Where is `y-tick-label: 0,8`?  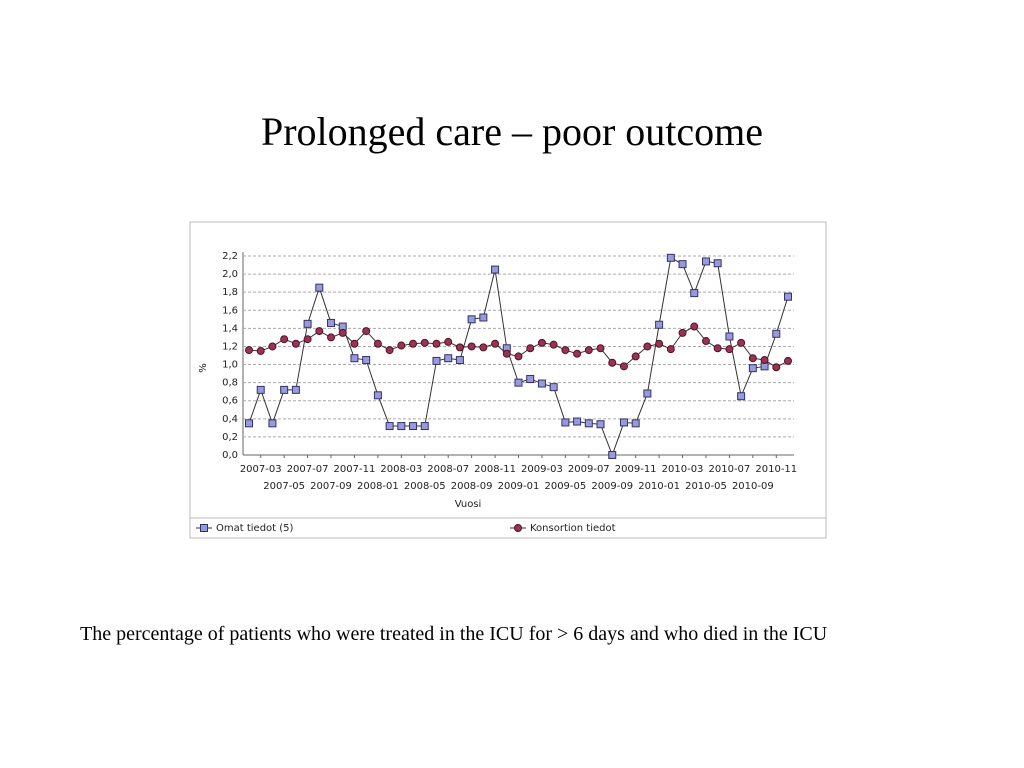 y-tick-label: 0,8 is located at coordinates (230, 383).